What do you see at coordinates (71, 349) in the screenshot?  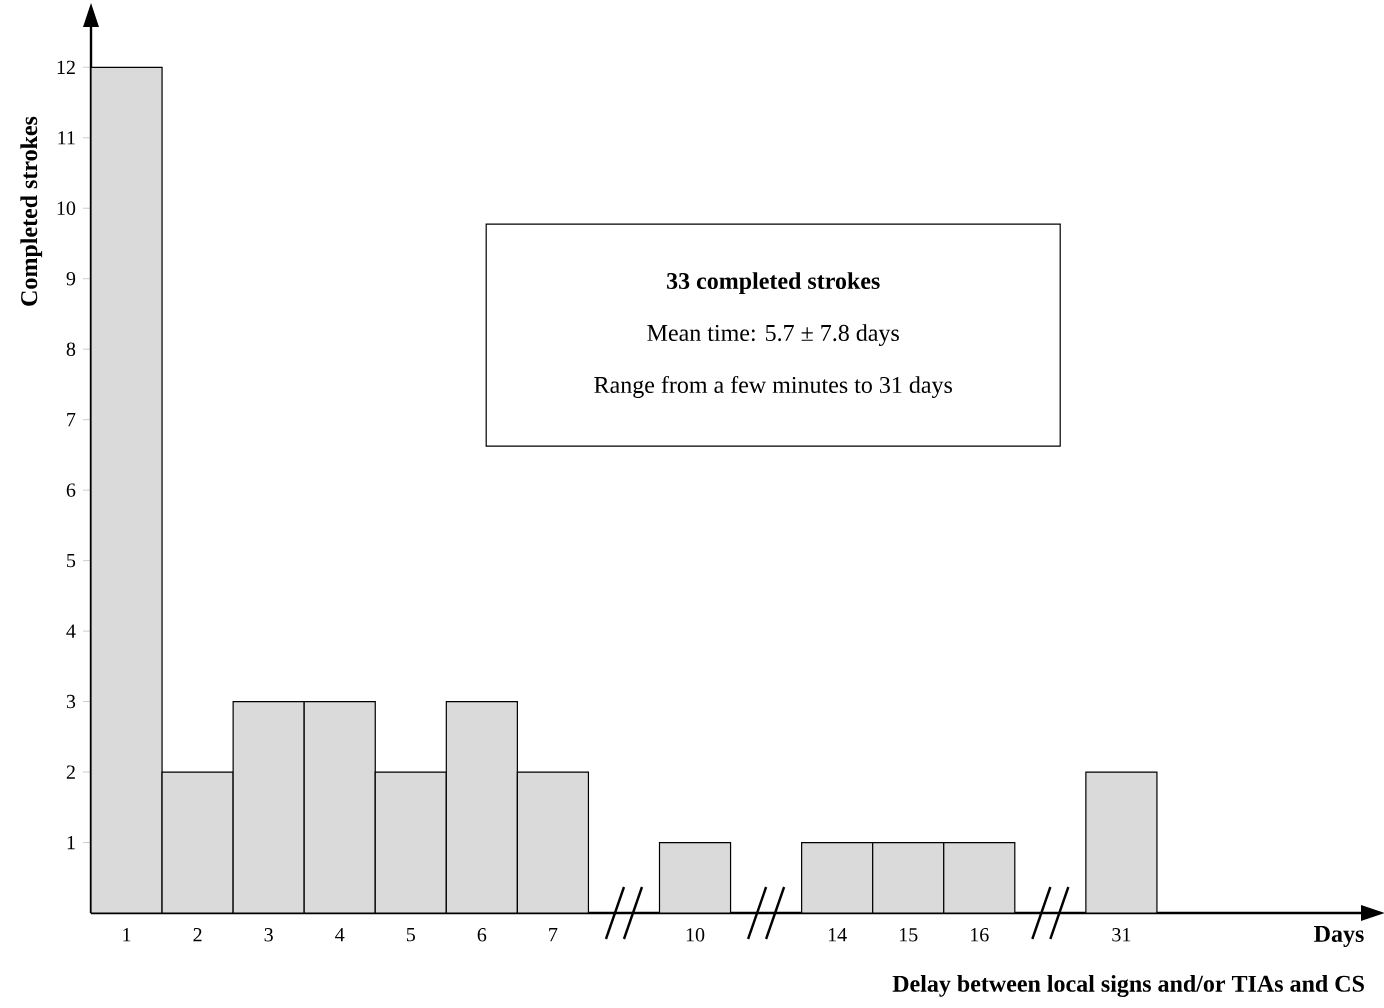 I see `y-tick-label: 8` at bounding box center [71, 349].